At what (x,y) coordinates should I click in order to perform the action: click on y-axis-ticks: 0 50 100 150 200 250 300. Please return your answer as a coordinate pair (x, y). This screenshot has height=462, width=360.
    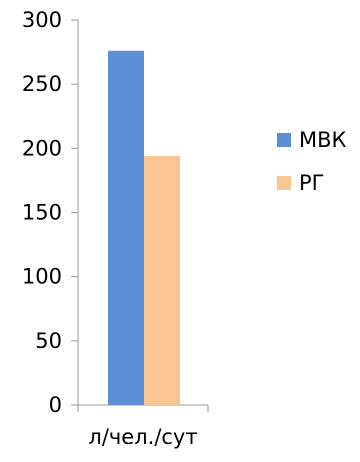
    Looking at the image, I should click on (50, 212).